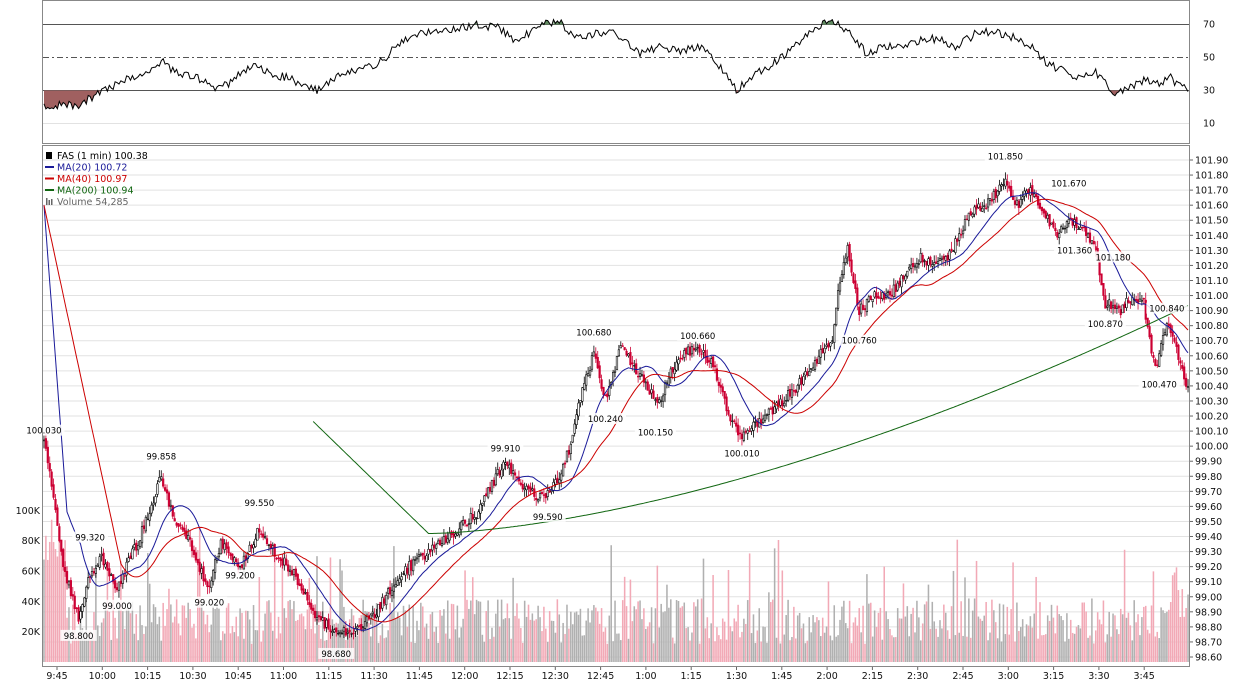 The height and width of the screenshot is (687, 1233). What do you see at coordinates (240, 577) in the screenshot?
I see `price-callout: 99.200` at bounding box center [240, 577].